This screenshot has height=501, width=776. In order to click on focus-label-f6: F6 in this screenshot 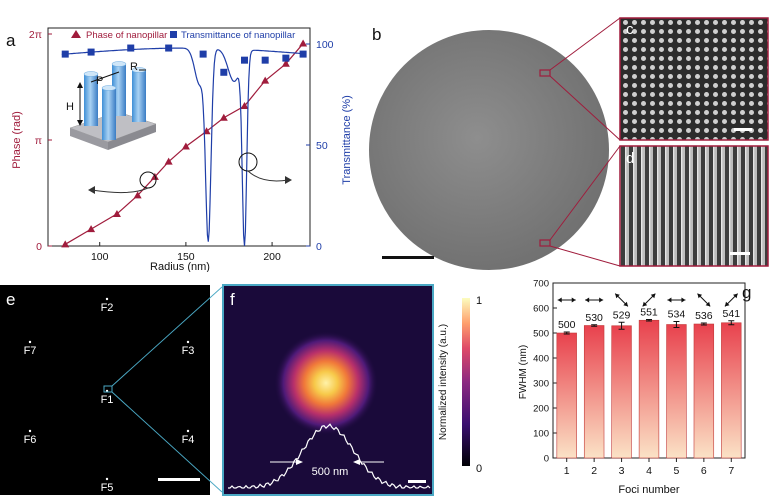, I will do `click(30, 440)`.